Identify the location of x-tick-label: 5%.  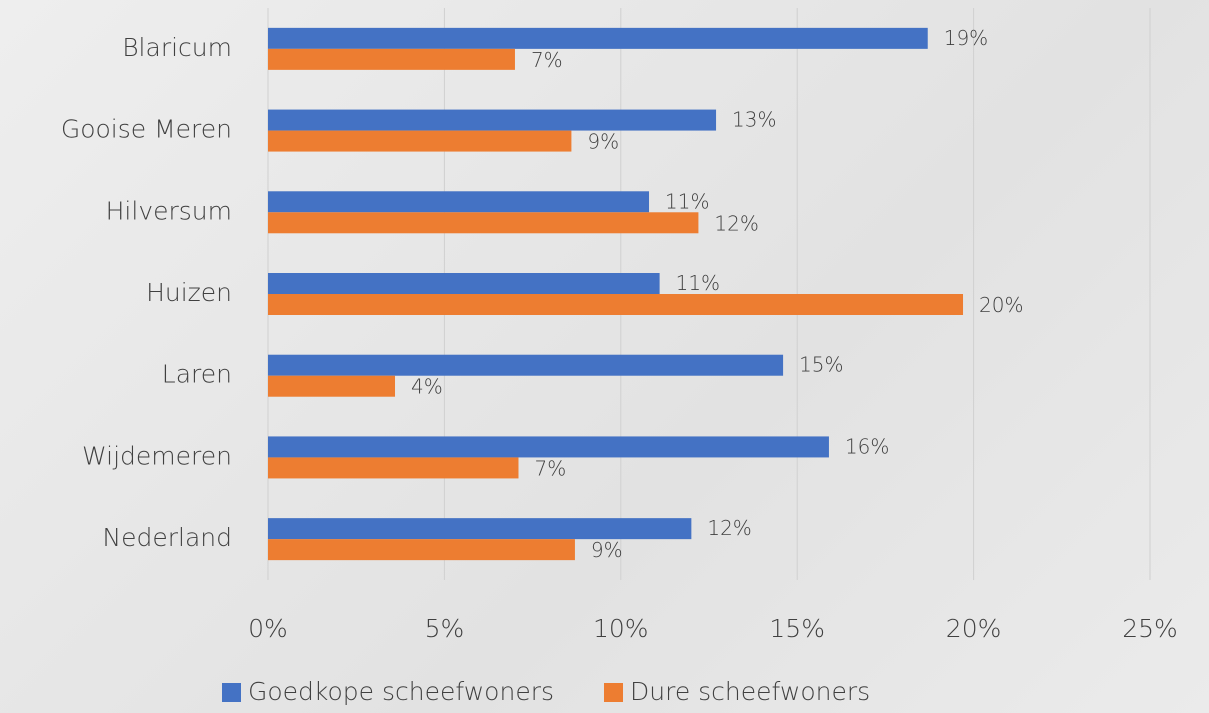
(445, 628).